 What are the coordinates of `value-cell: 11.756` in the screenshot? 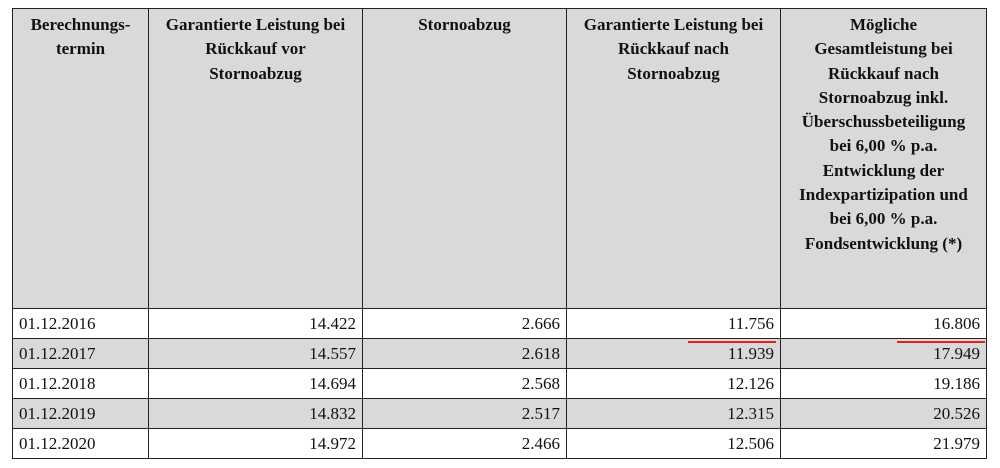 It's located at (673, 323).